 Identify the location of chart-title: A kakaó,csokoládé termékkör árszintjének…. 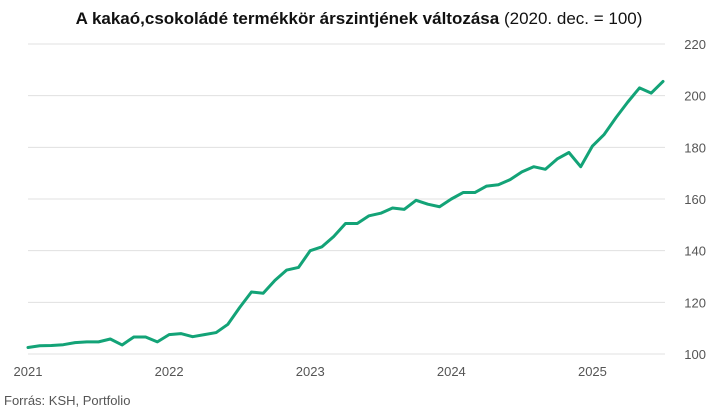
(359, 19).